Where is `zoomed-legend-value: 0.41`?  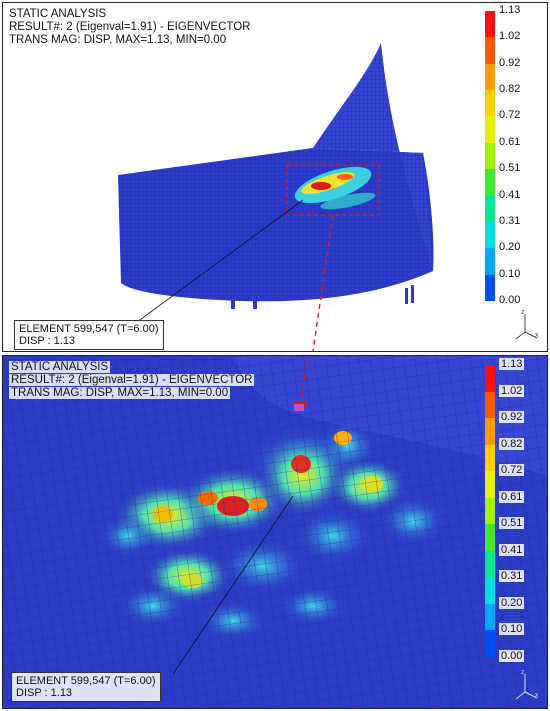 zoomed-legend-value: 0.41 is located at coordinates (512, 549).